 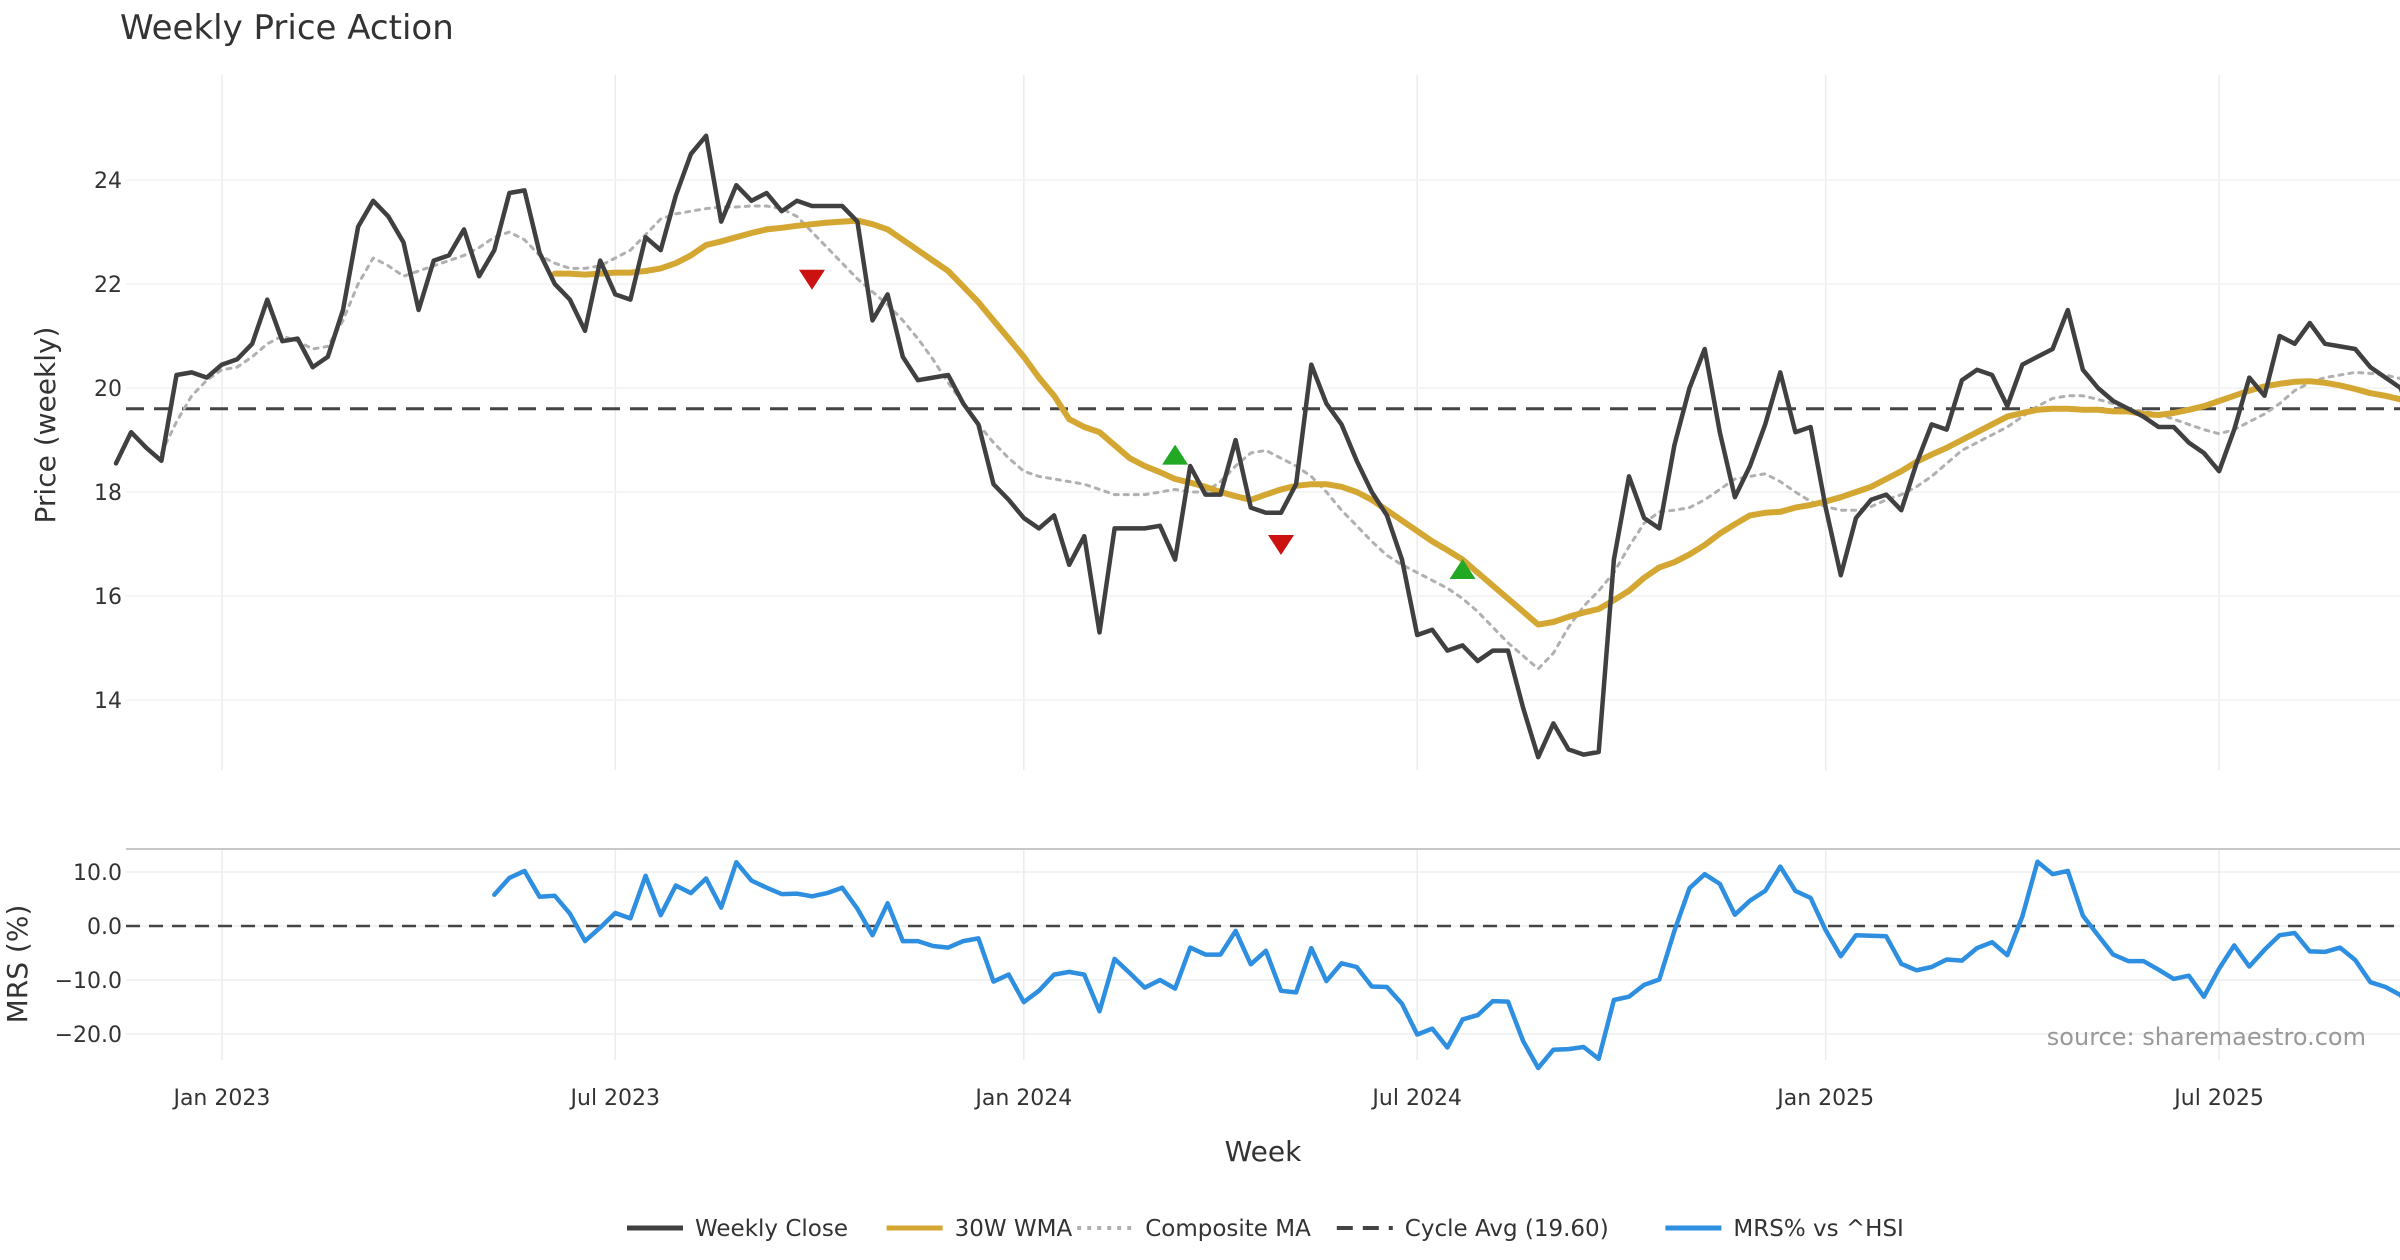 What do you see at coordinates (1824, 1098) in the screenshot?
I see `x-tick-label: Jan 2025` at bounding box center [1824, 1098].